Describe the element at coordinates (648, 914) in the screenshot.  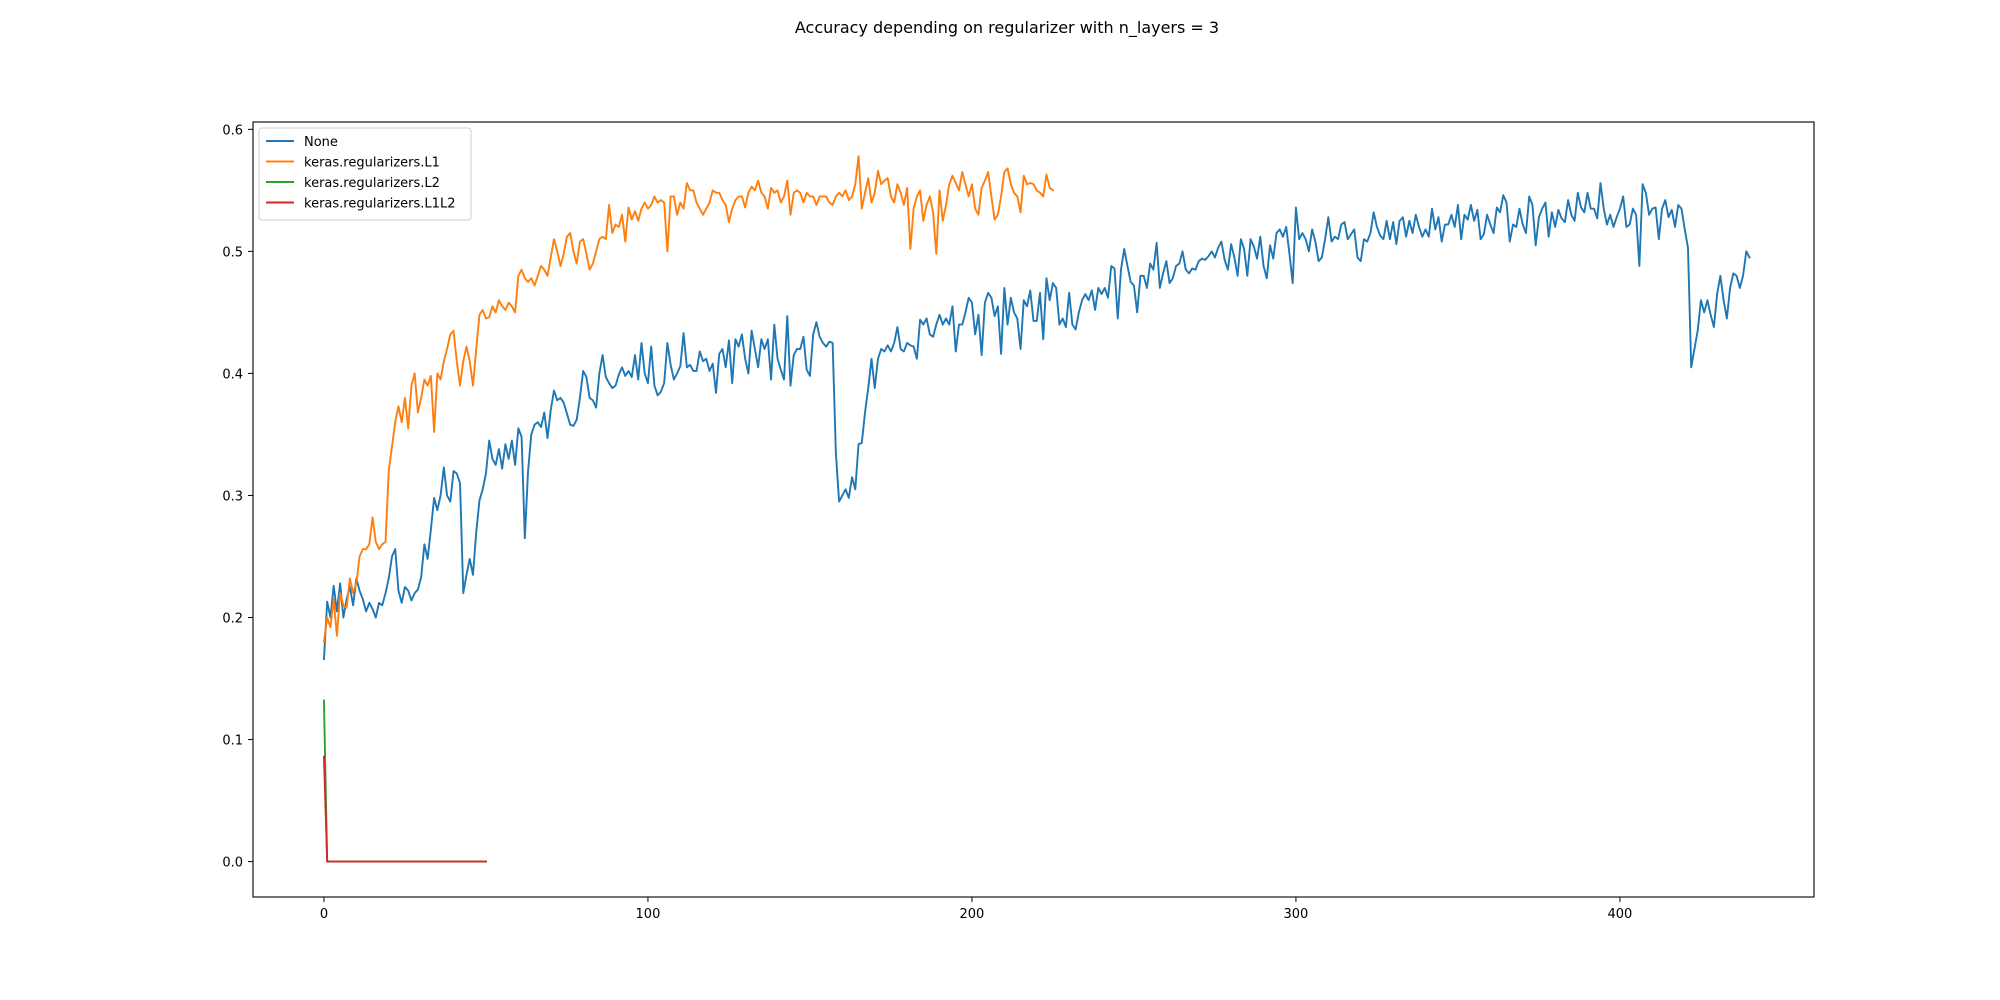
I see `x-tick-label: 100` at that location.